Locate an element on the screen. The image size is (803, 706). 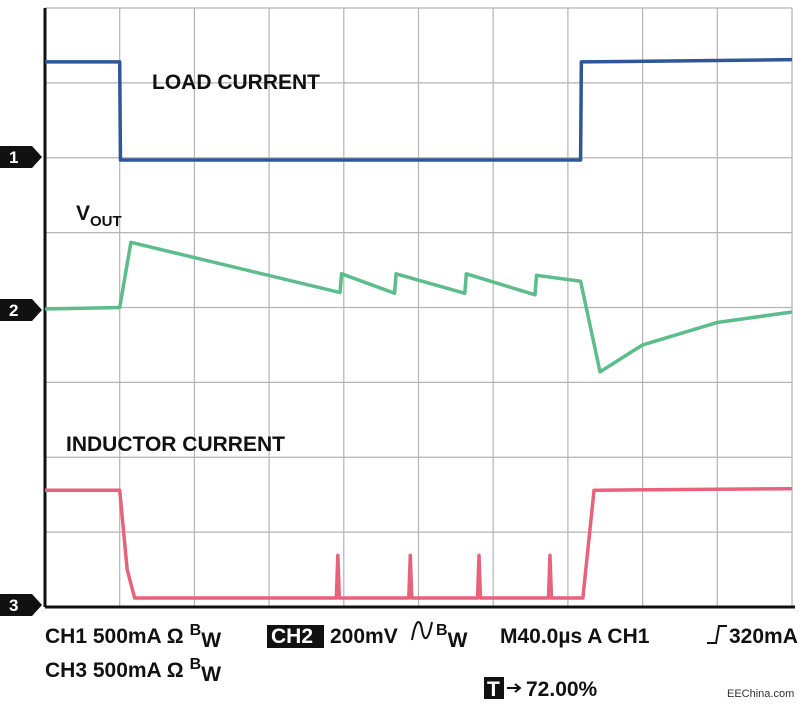
ch1-setting: CH1 500mA Ω BW is located at coordinates (133, 637).